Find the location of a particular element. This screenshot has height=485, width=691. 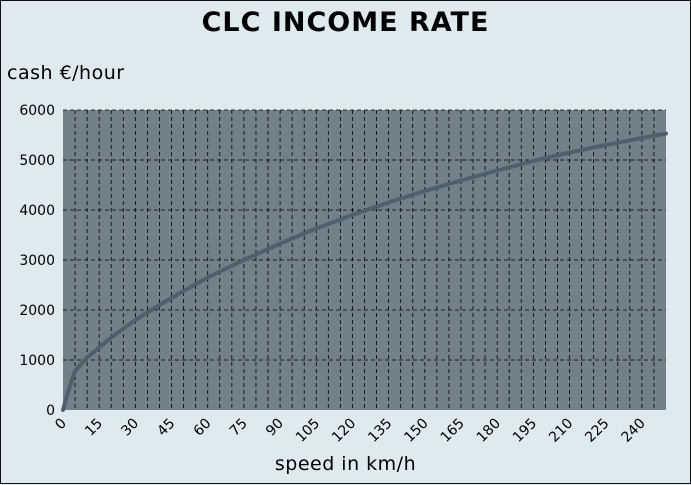

x-tick-label: 240 is located at coordinates (633, 431).